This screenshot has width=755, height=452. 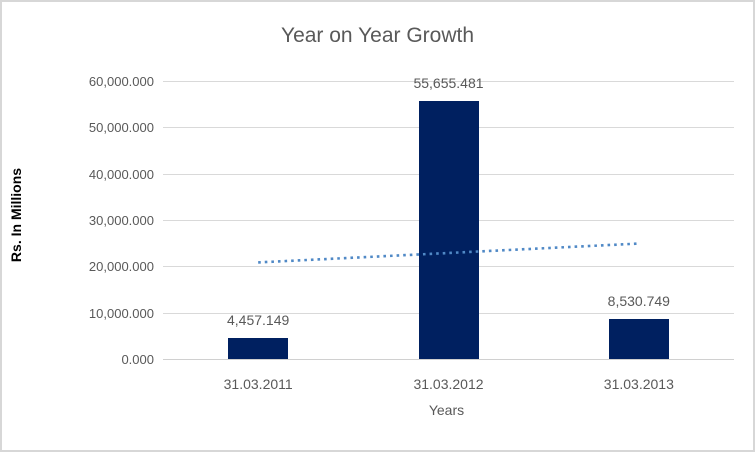 I want to click on x-axis-line, so click(x=448, y=359).